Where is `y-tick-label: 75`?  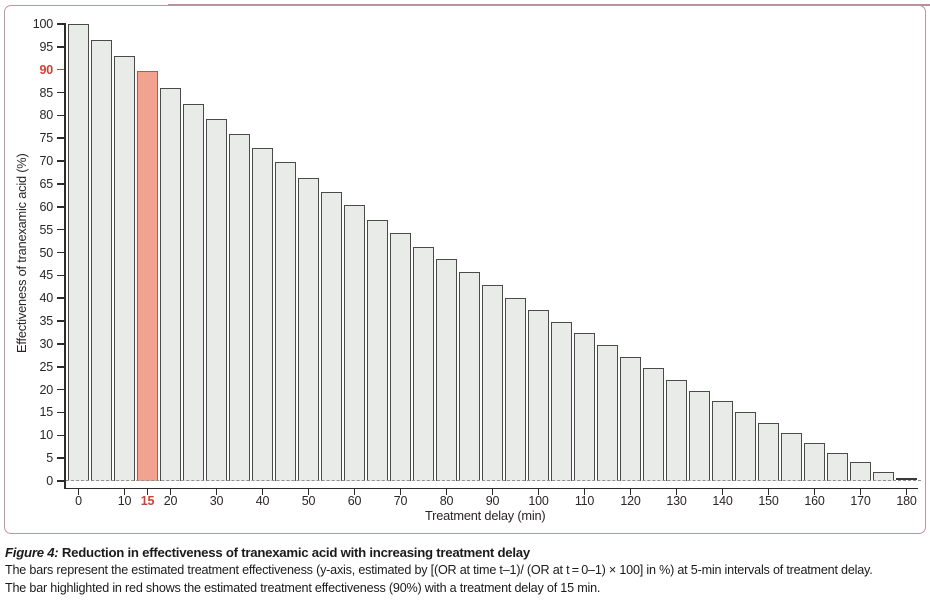
y-tick-label: 75 is located at coordinates (46, 138).